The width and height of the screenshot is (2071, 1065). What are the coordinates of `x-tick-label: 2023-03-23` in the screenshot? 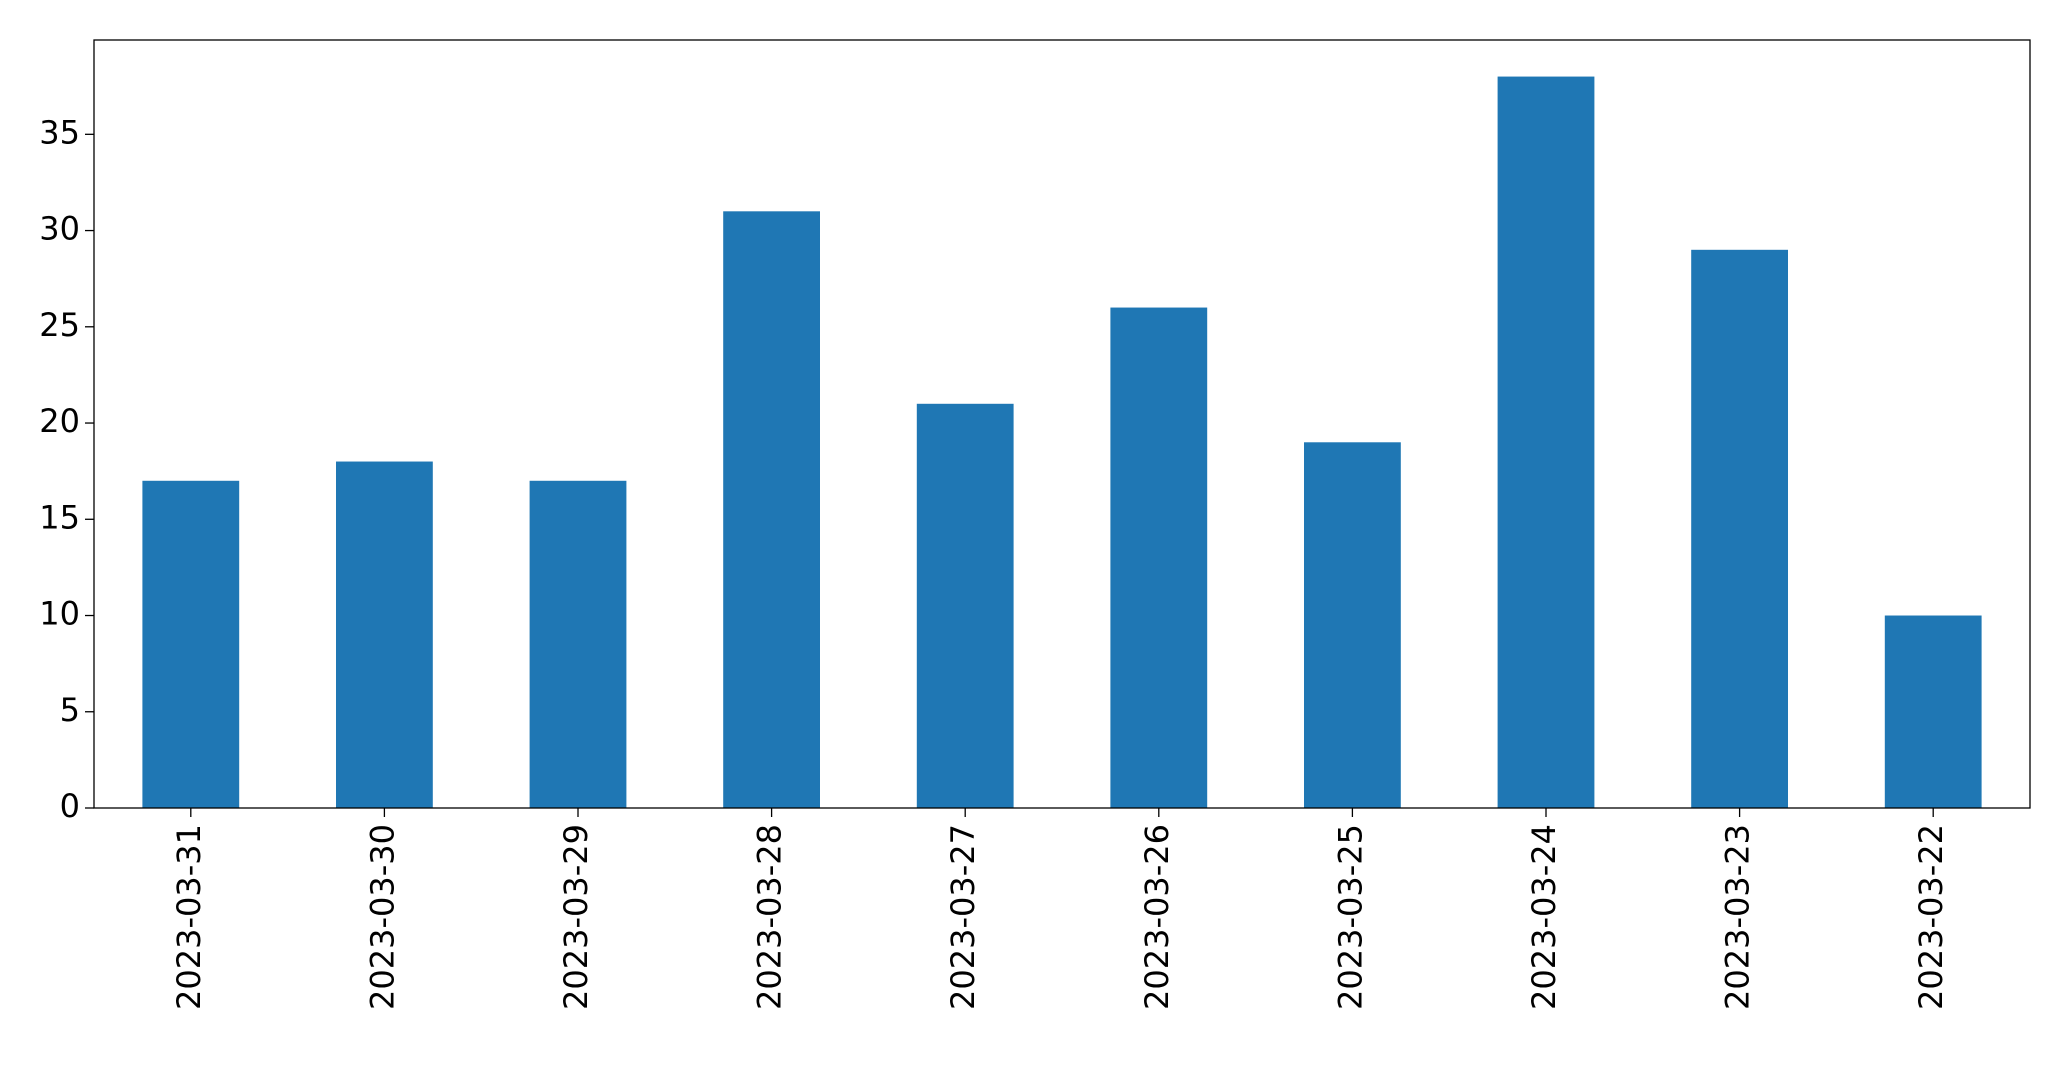 It's located at (1738, 917).